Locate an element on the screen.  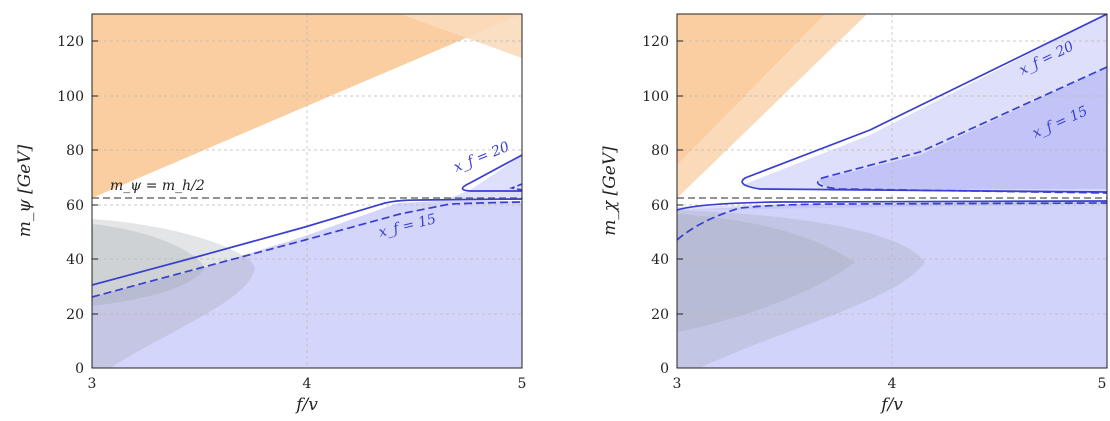
left-ytick-100: 100 is located at coordinates (70, 97).